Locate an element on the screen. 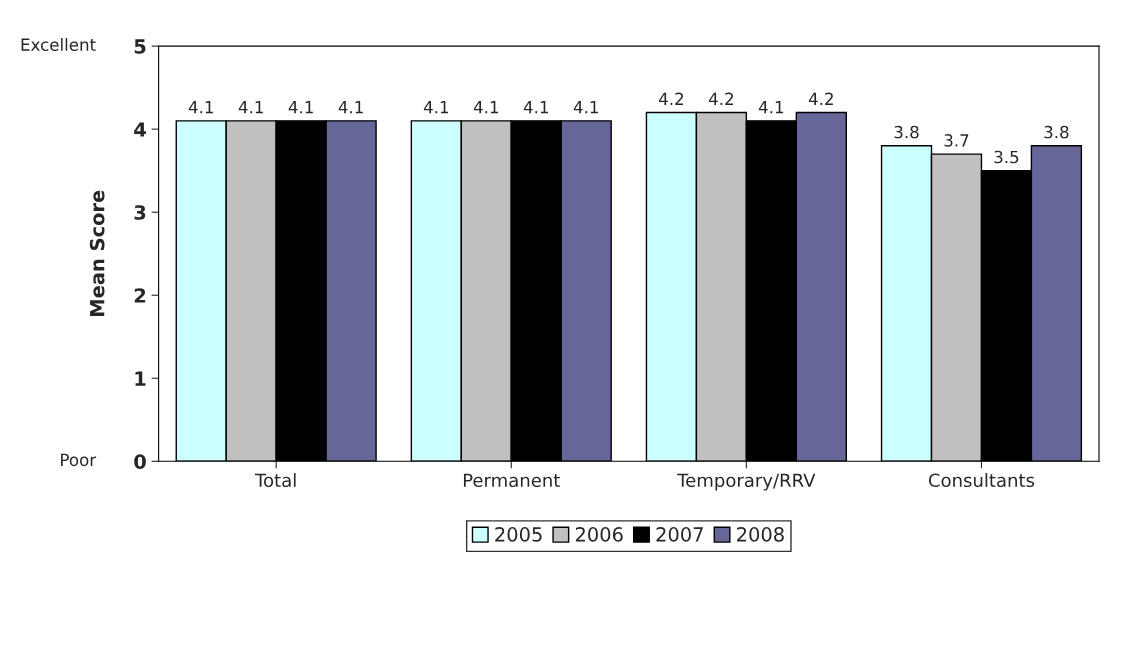 This screenshot has height=659, width=1133. y-axis-title: Mean Score is located at coordinates (97, 253).